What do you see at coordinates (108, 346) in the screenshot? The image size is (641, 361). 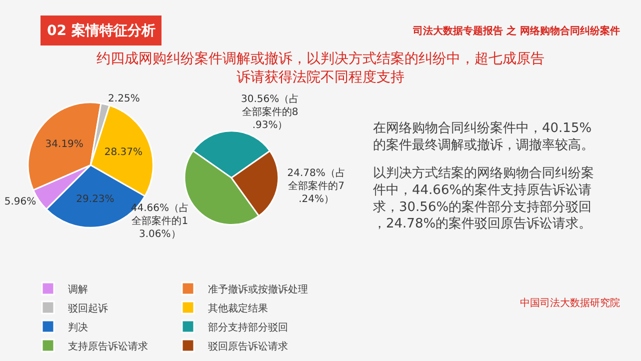 I see `legend-label: 支持原告诉讼请求` at bounding box center [108, 346].